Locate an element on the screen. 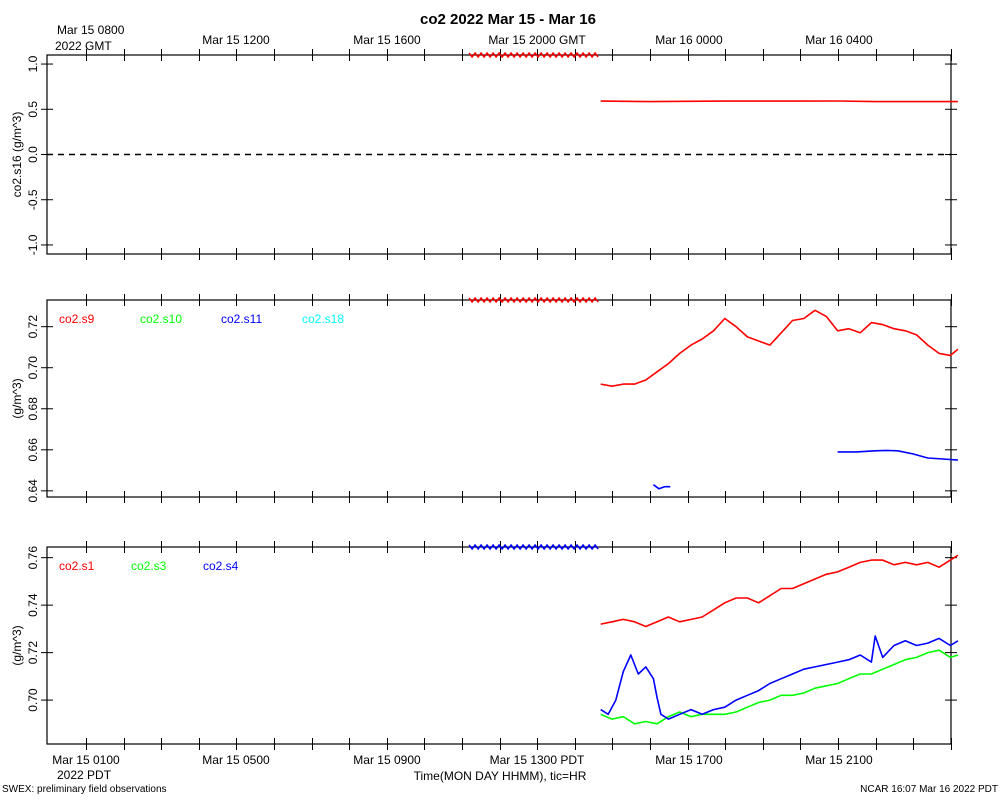 The width and height of the screenshot is (1000, 800). footer-left-note: SWEX: preliminary field observations is located at coordinates (84, 789).